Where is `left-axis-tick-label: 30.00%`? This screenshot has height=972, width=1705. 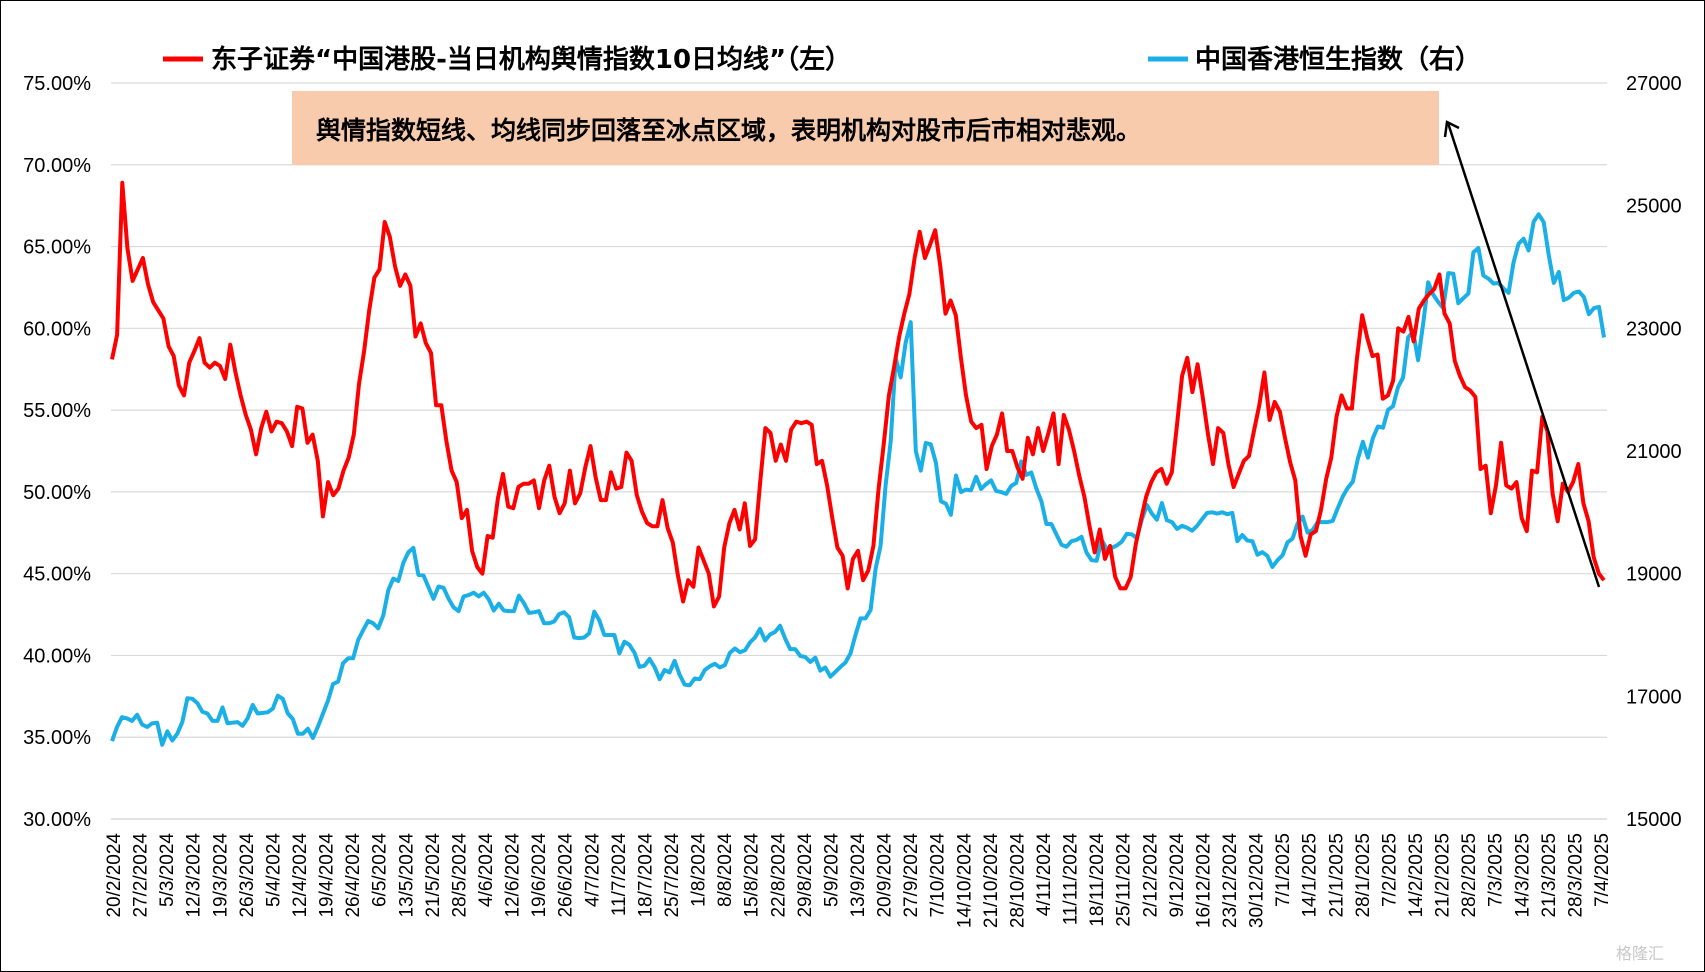
left-axis-tick-label: 30.00% is located at coordinates (57, 820).